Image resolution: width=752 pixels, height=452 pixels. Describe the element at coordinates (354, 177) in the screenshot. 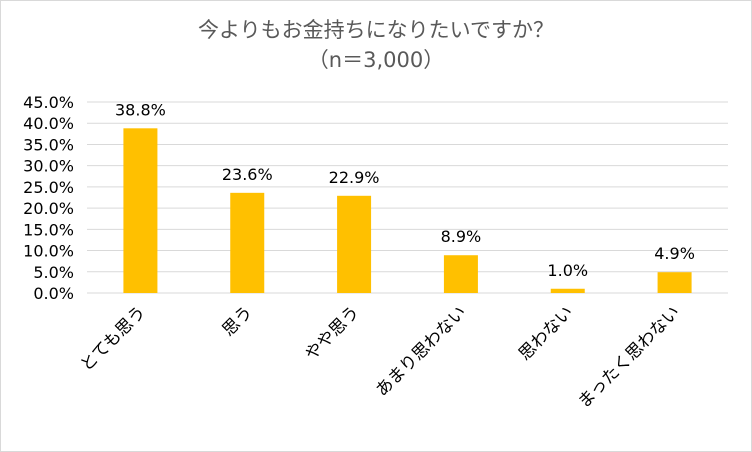

I see `data-label: 22.9%` at that location.